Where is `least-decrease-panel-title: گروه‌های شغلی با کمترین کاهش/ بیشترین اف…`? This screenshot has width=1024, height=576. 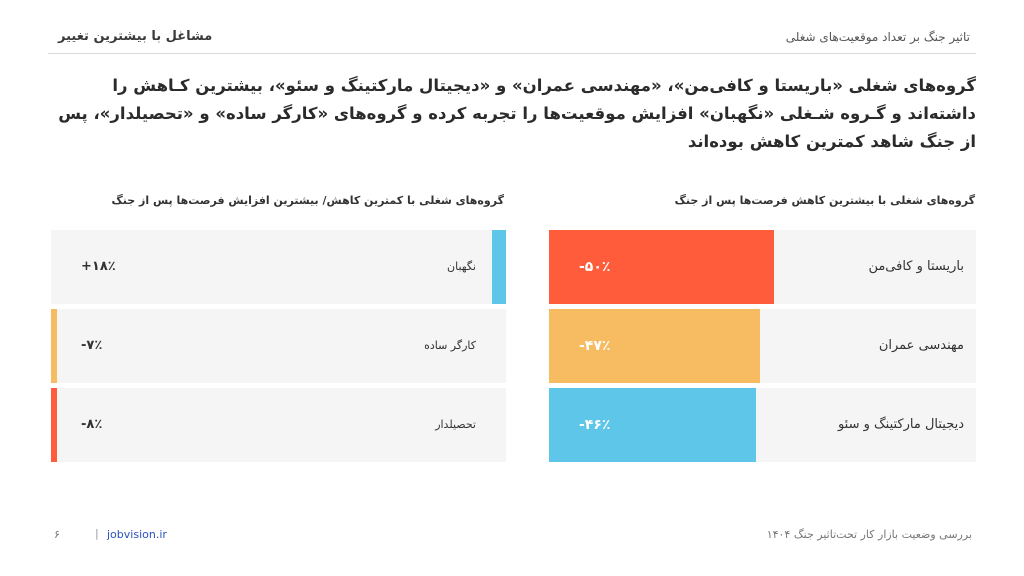 least-decrease-panel-title: گروه‌های شغلی با کمترین کاهش/ بیشترین اف… is located at coordinates (307, 200).